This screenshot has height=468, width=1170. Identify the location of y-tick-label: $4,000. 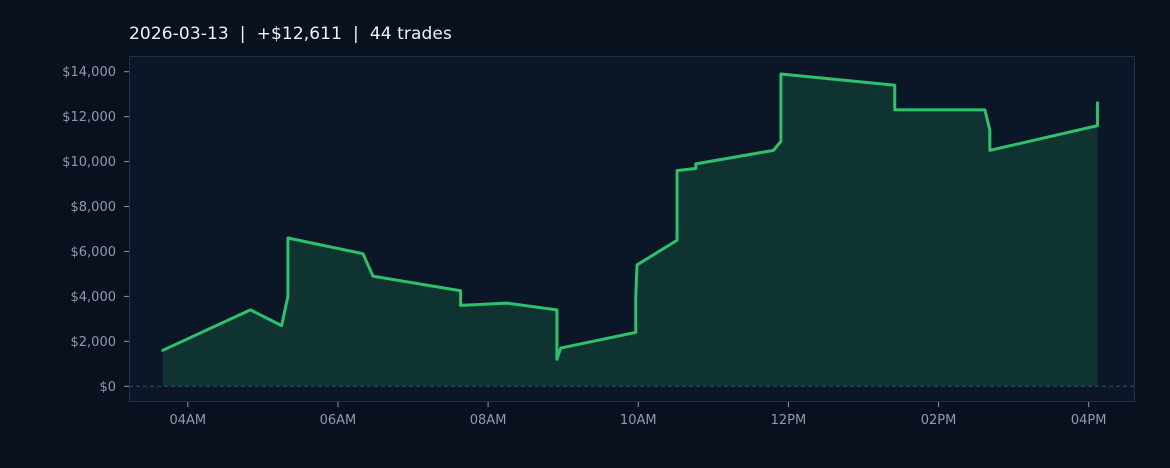
(94, 297).